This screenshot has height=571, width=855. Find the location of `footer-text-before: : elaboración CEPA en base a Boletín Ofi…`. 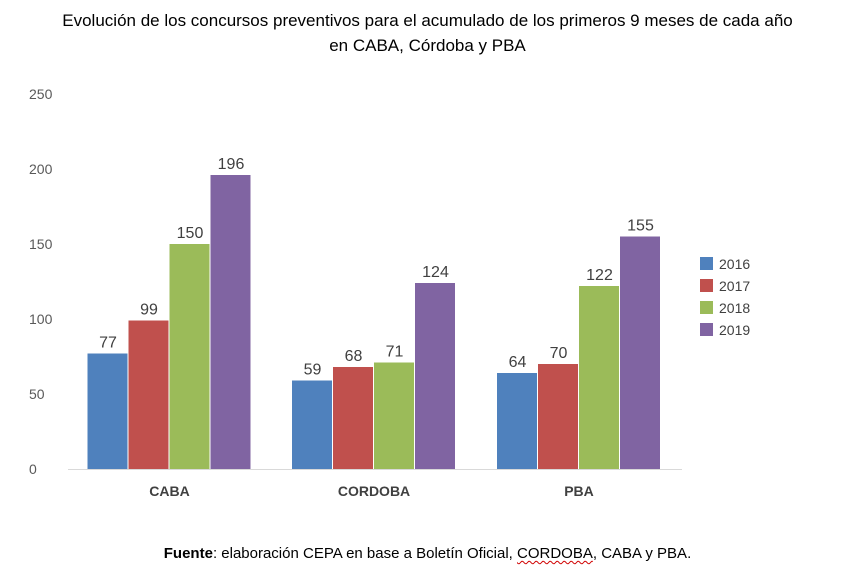

footer-text-before: : elaboración CEPA en base a Boletín Ofi… is located at coordinates (365, 553).